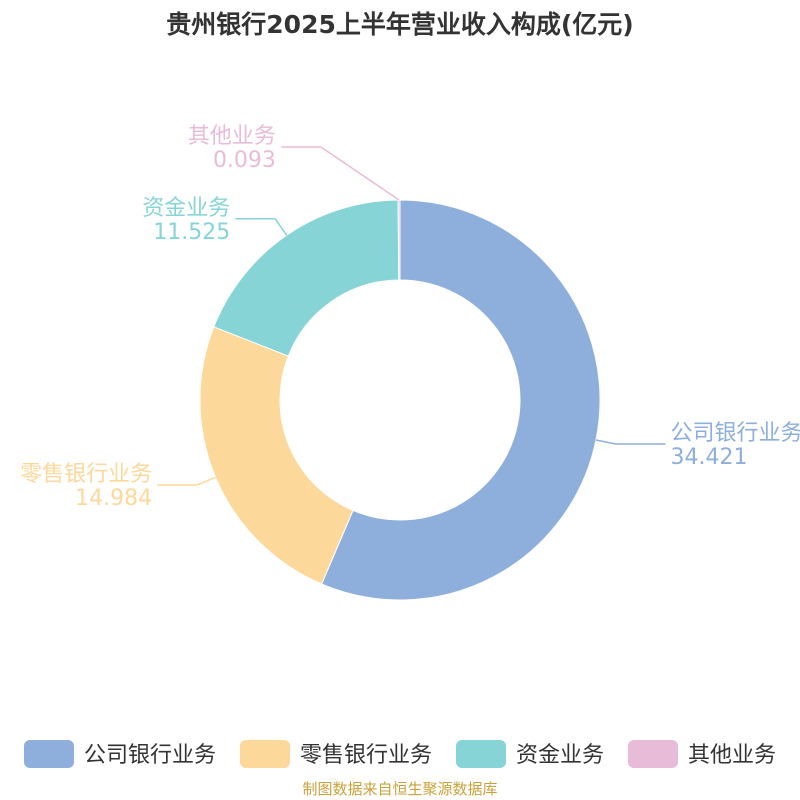  Describe the element at coordinates (560, 755) in the screenshot. I see `legend-label: 资金业务` at that location.